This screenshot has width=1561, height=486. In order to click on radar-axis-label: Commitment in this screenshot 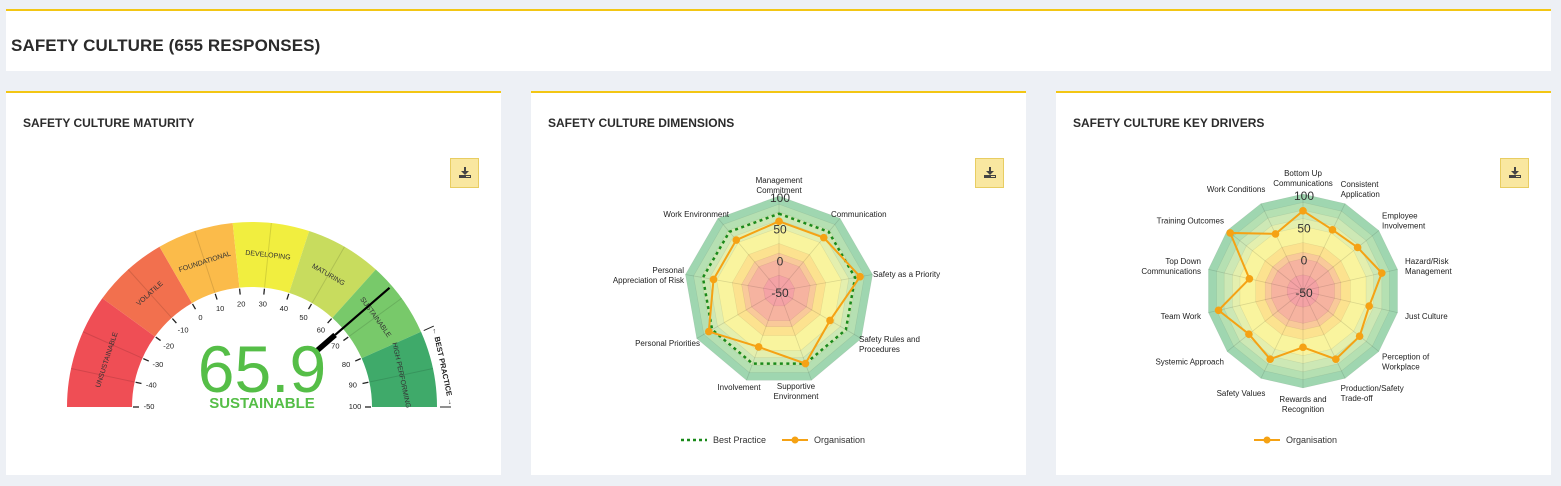, I will do `click(779, 190)`.